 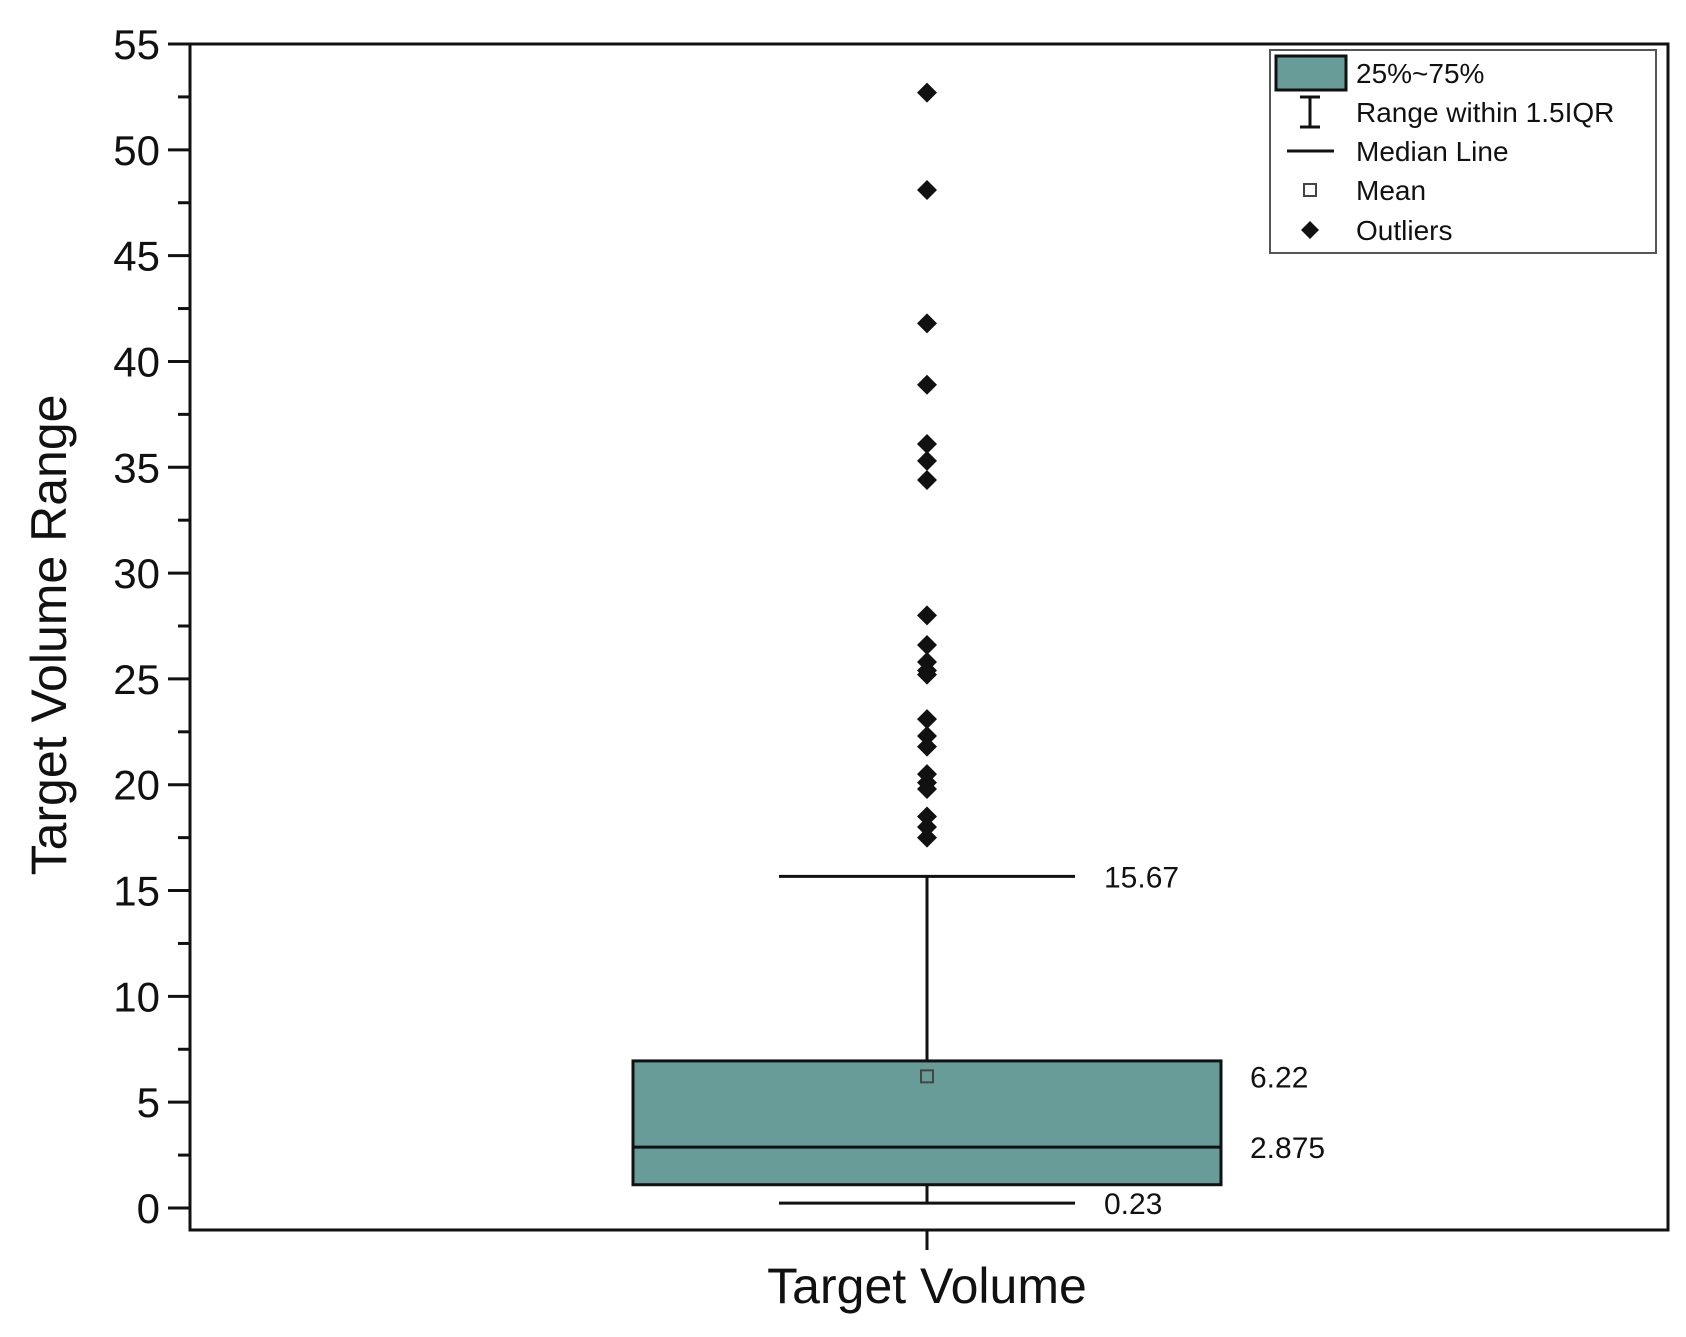 I want to click on y-tick-label: 30, so click(x=136, y=573).